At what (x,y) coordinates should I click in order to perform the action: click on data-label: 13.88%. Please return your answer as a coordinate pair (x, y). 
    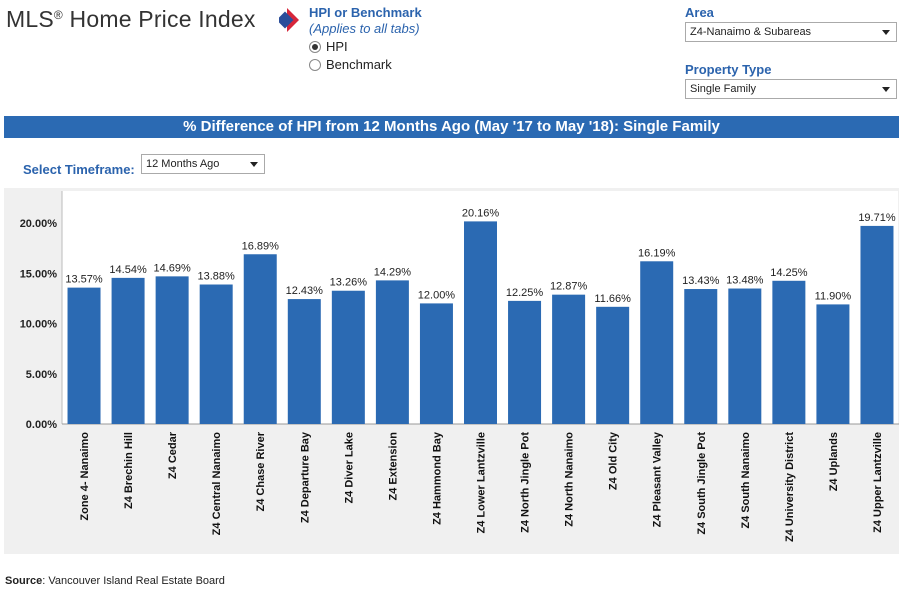
    Looking at the image, I should click on (217, 277).